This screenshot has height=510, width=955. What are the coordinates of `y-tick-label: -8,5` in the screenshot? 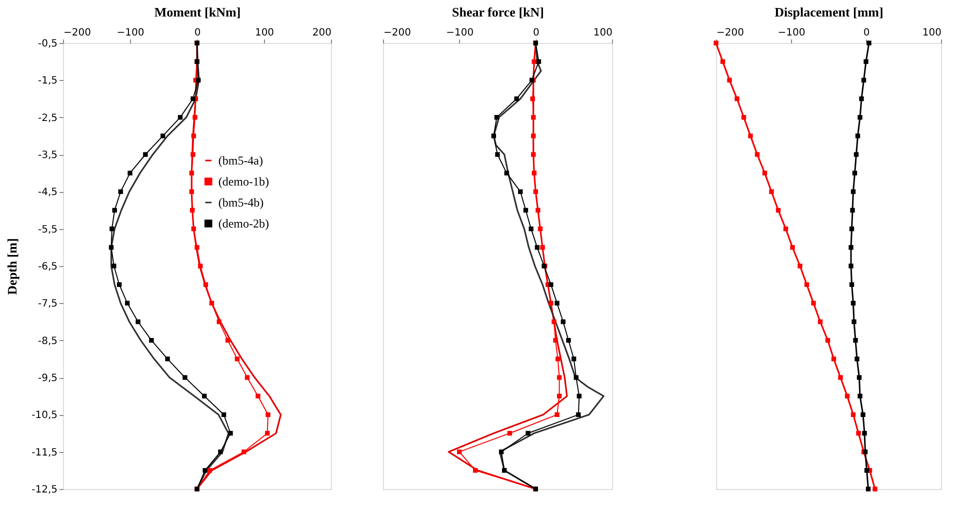 It's located at (48, 341).